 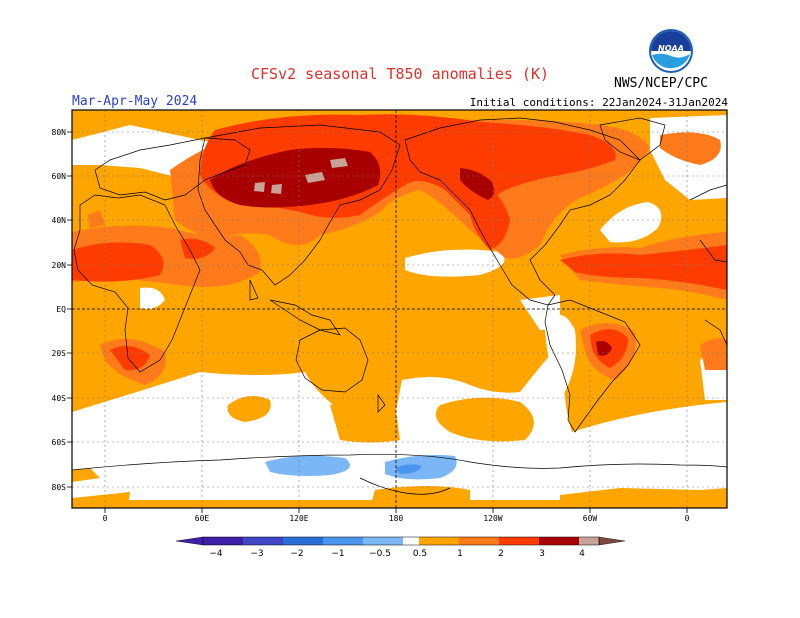 What do you see at coordinates (687, 518) in the screenshot?
I see `lon-label-0-east: 0` at bounding box center [687, 518].